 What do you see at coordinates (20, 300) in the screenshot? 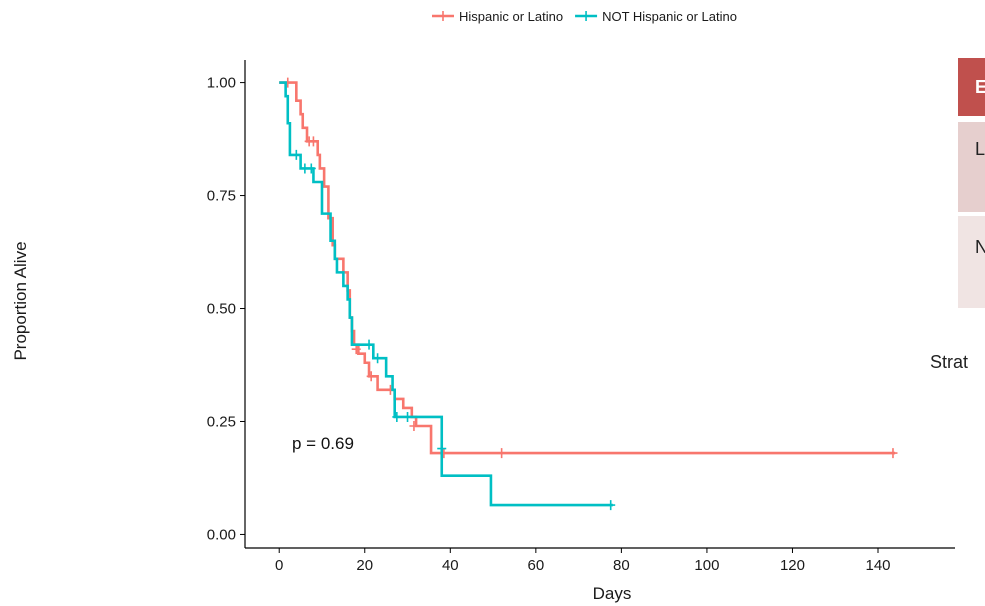
I see `y-axis-title: Proportion Alive` at bounding box center [20, 300].